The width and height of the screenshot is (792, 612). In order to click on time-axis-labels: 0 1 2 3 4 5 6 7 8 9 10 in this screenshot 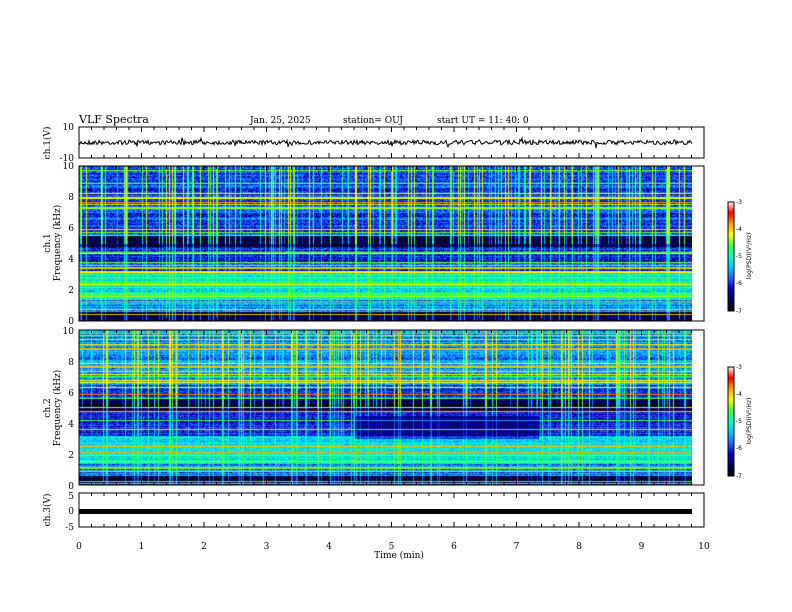, I will do `click(393, 547)`.